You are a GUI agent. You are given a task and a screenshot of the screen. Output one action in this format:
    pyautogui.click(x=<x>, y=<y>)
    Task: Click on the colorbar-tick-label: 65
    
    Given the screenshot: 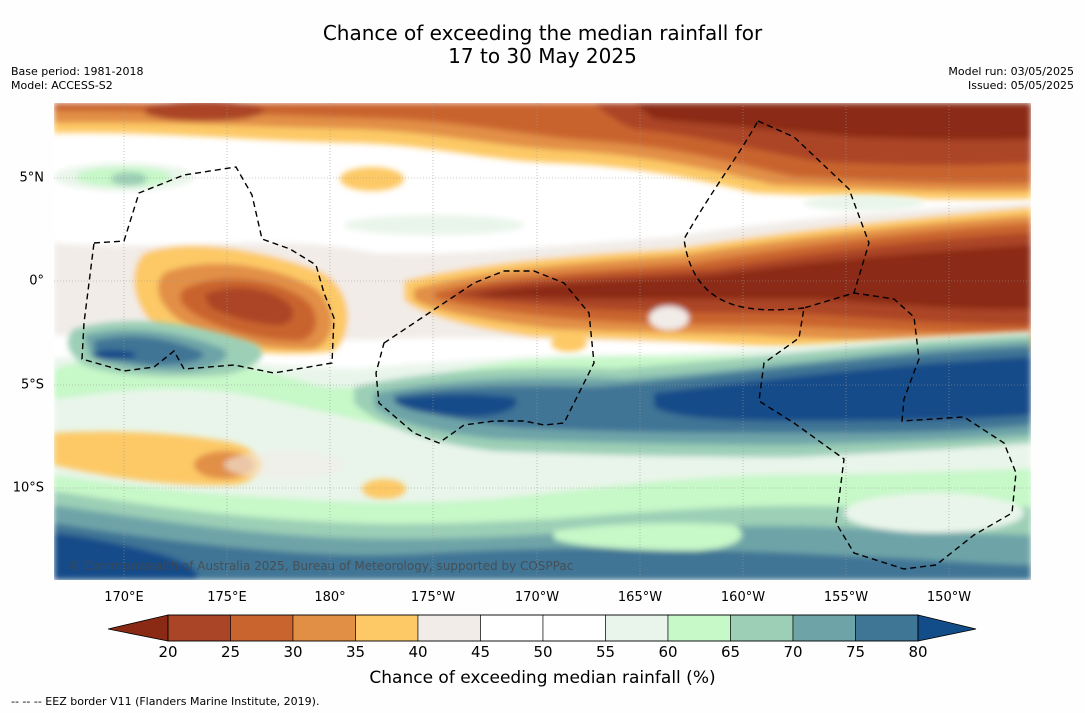 What is the action you would take?
    pyautogui.click(x=730, y=652)
    